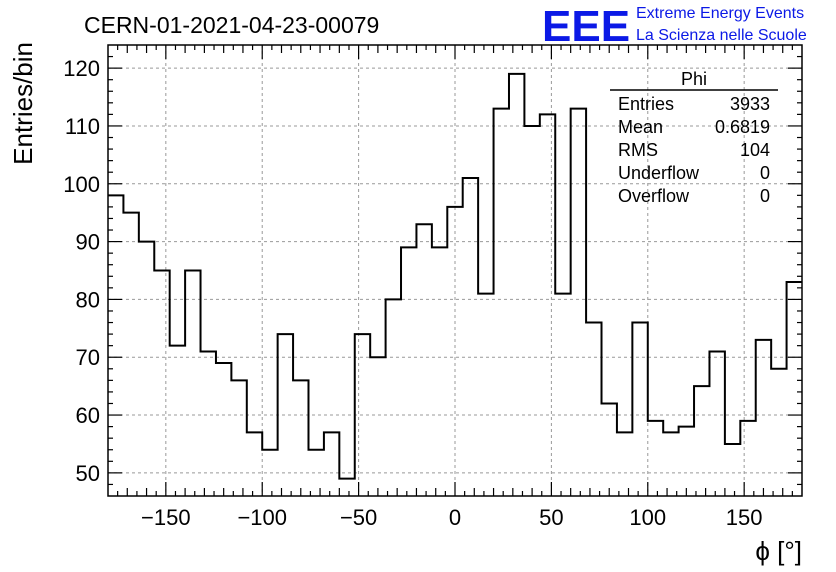 This screenshot has width=836, height=572. Describe the element at coordinates (81, 68) in the screenshot. I see `y-tick-label: 120` at that location.